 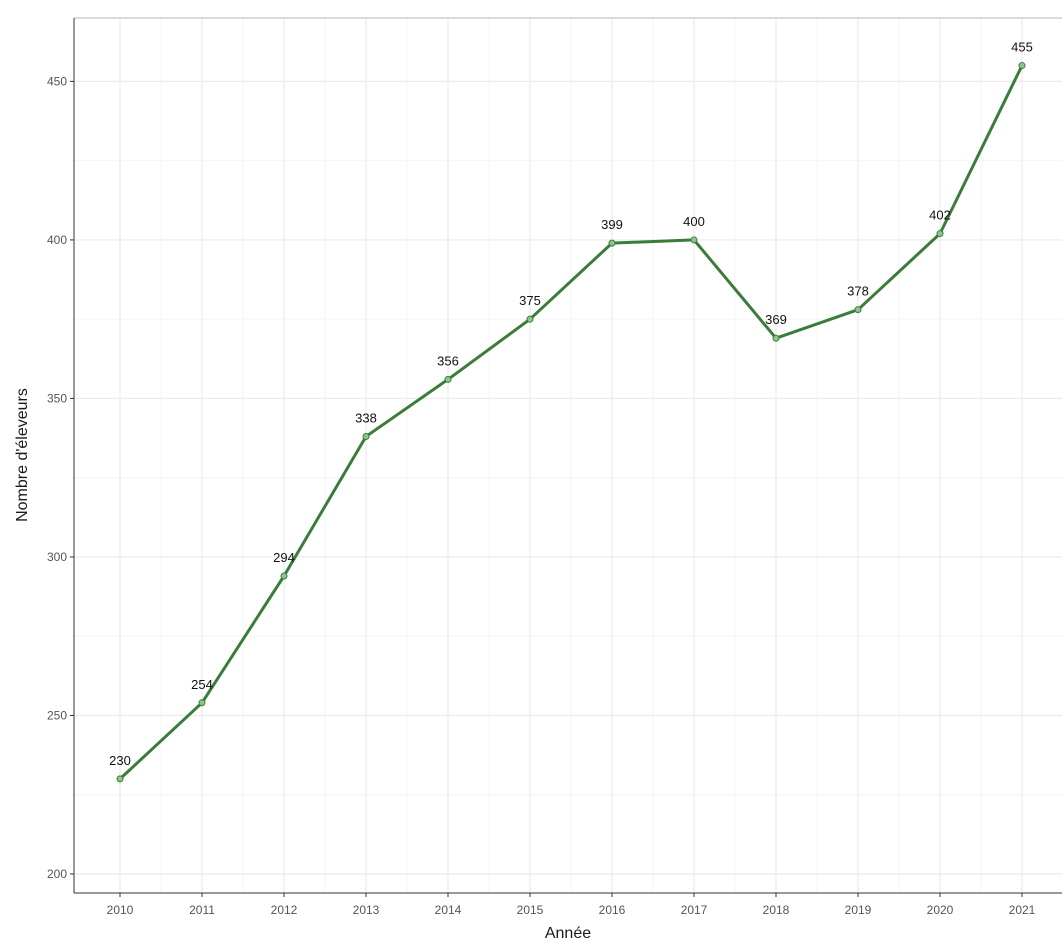 I want to click on x-tick-label: 2016, so click(x=612, y=910).